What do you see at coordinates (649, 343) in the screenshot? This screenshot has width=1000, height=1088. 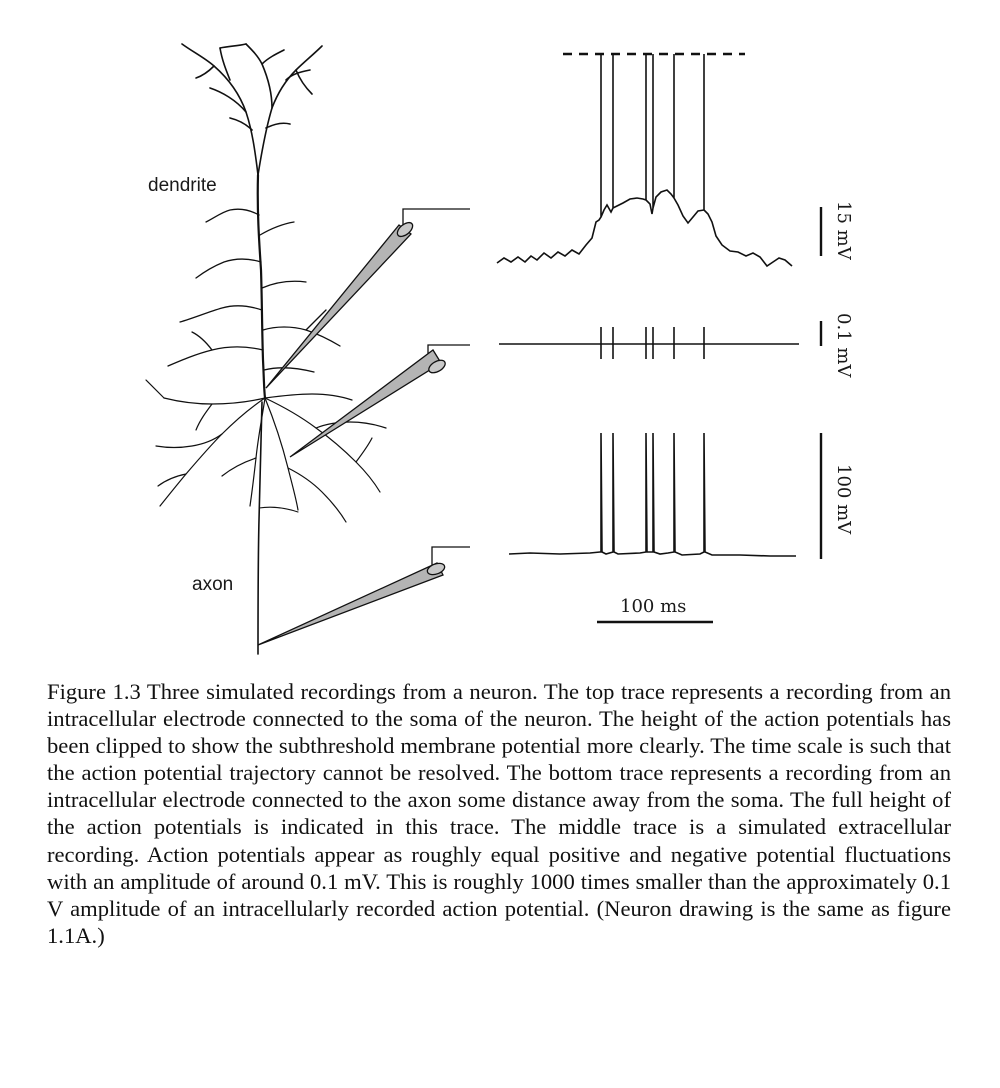 I see `extracellular-trace` at bounding box center [649, 343].